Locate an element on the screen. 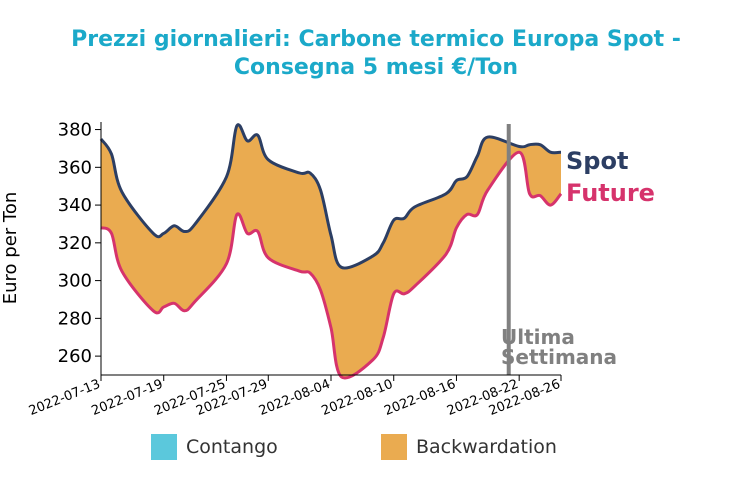 The width and height of the screenshot is (752, 504). legend: Contango Backwardation is located at coordinates (354, 447).